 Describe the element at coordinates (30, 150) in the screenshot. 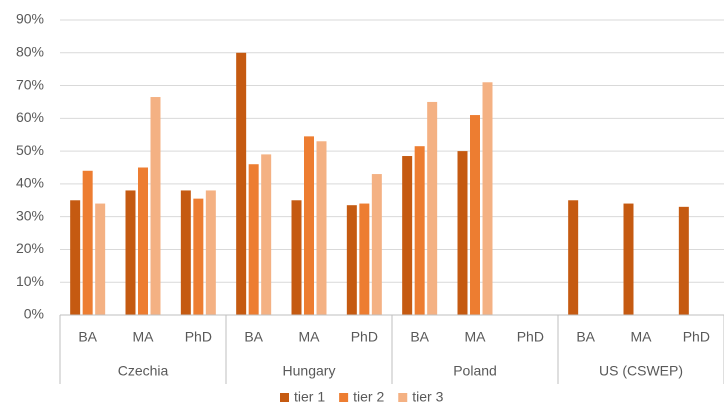

I see `y-tick-label: 50%` at that location.